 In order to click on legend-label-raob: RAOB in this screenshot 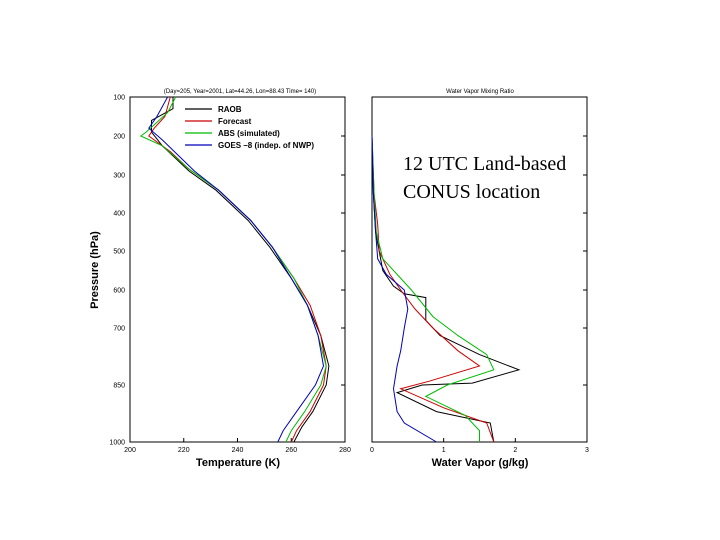, I will do `click(230, 109)`.